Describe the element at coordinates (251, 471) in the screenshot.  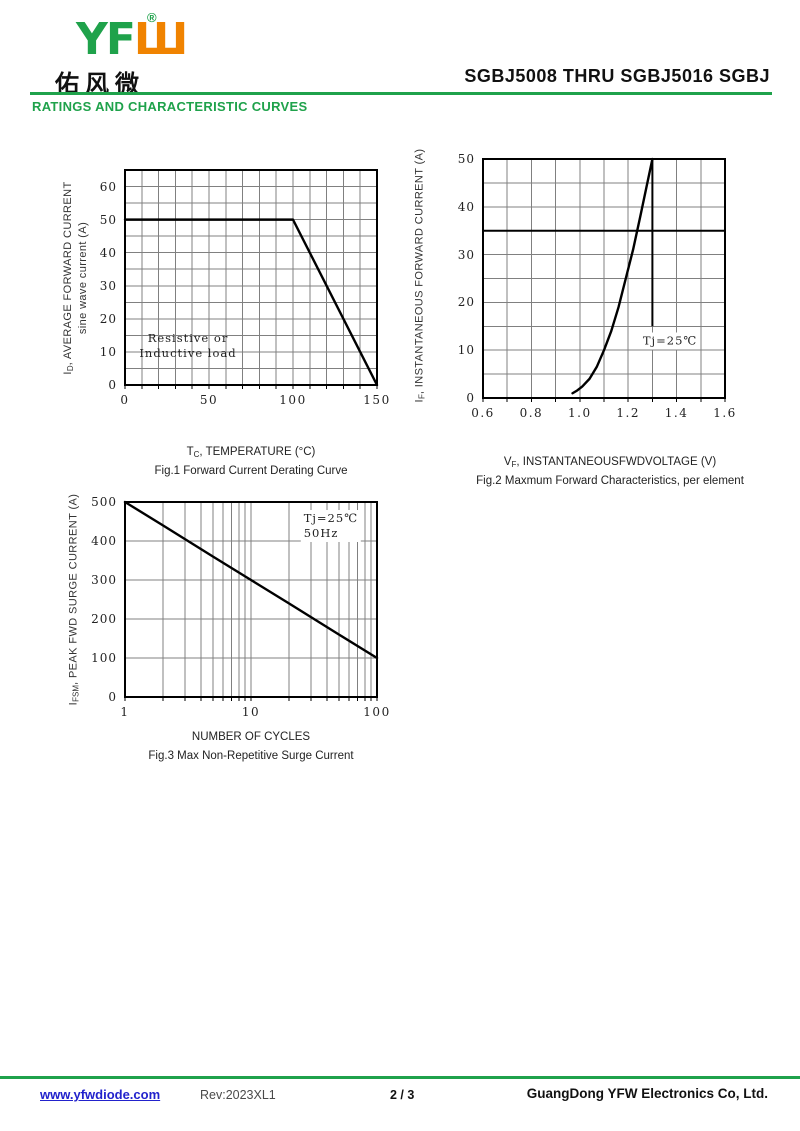
I see `fig1-title: Fig.1 Forward Current Derating Curve` at that location.